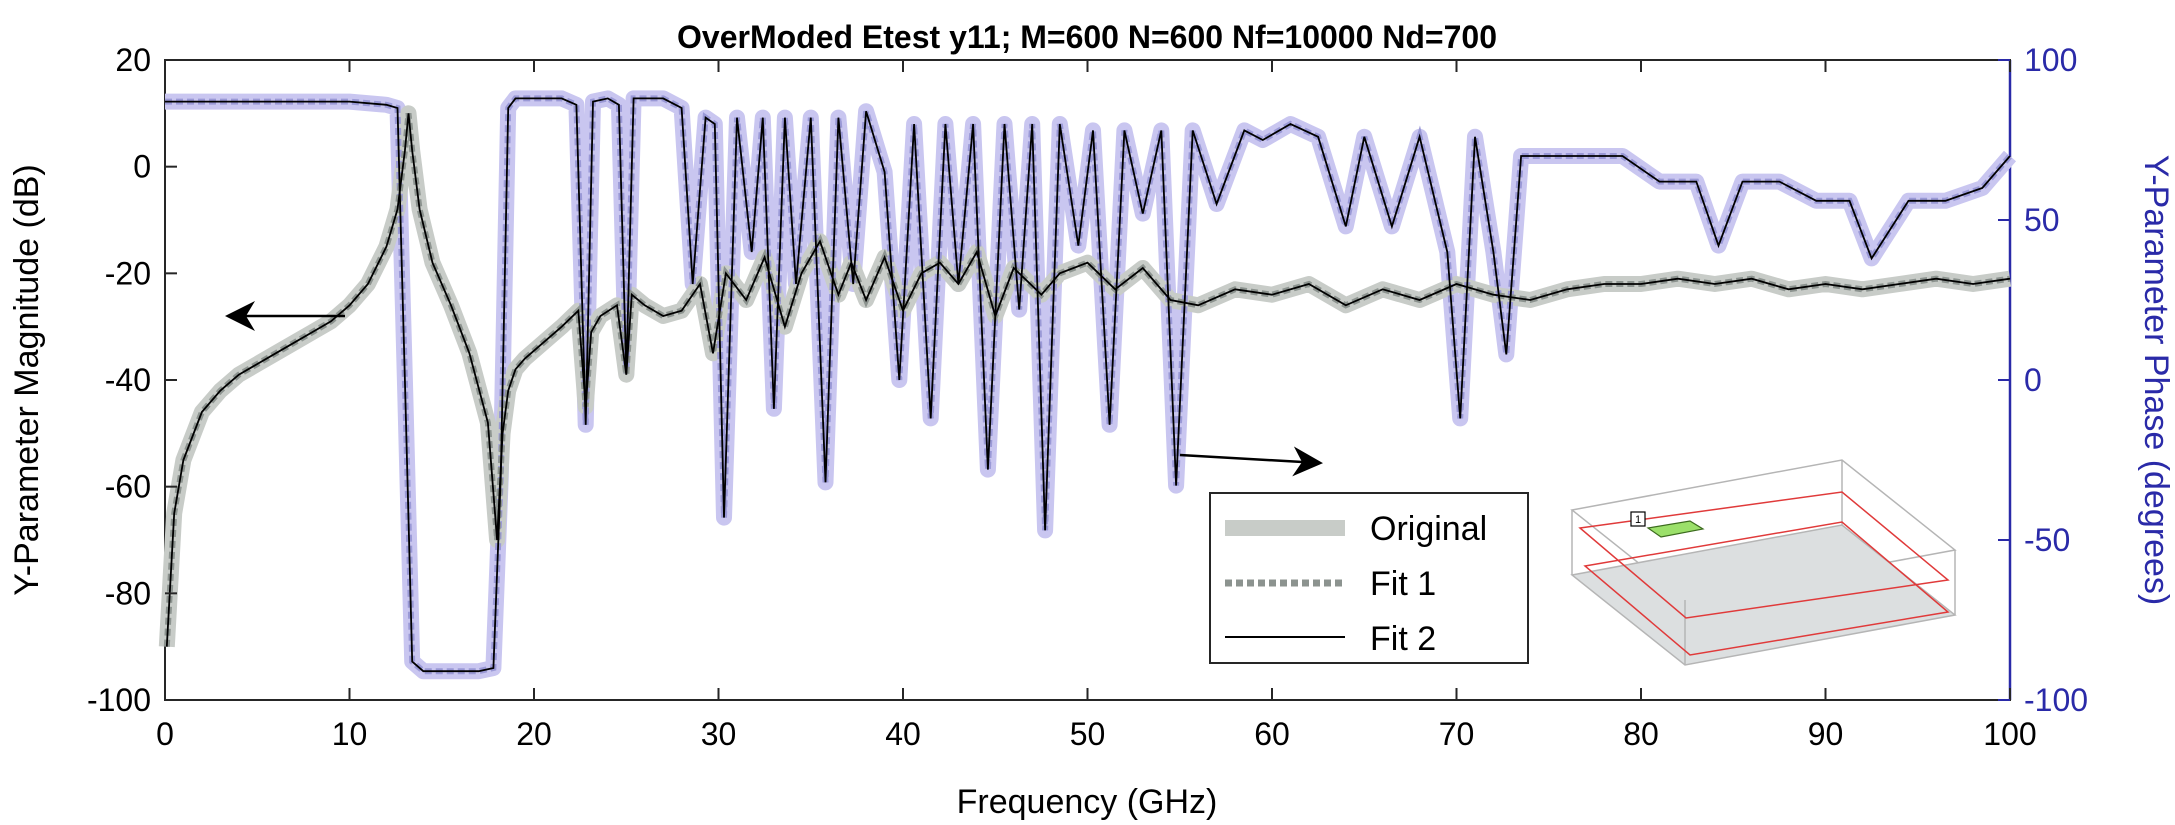 Image resolution: width=2175 pixels, height=825 pixels. What do you see at coordinates (1826, 734) in the screenshot?
I see `x-tick-label: 90` at bounding box center [1826, 734].